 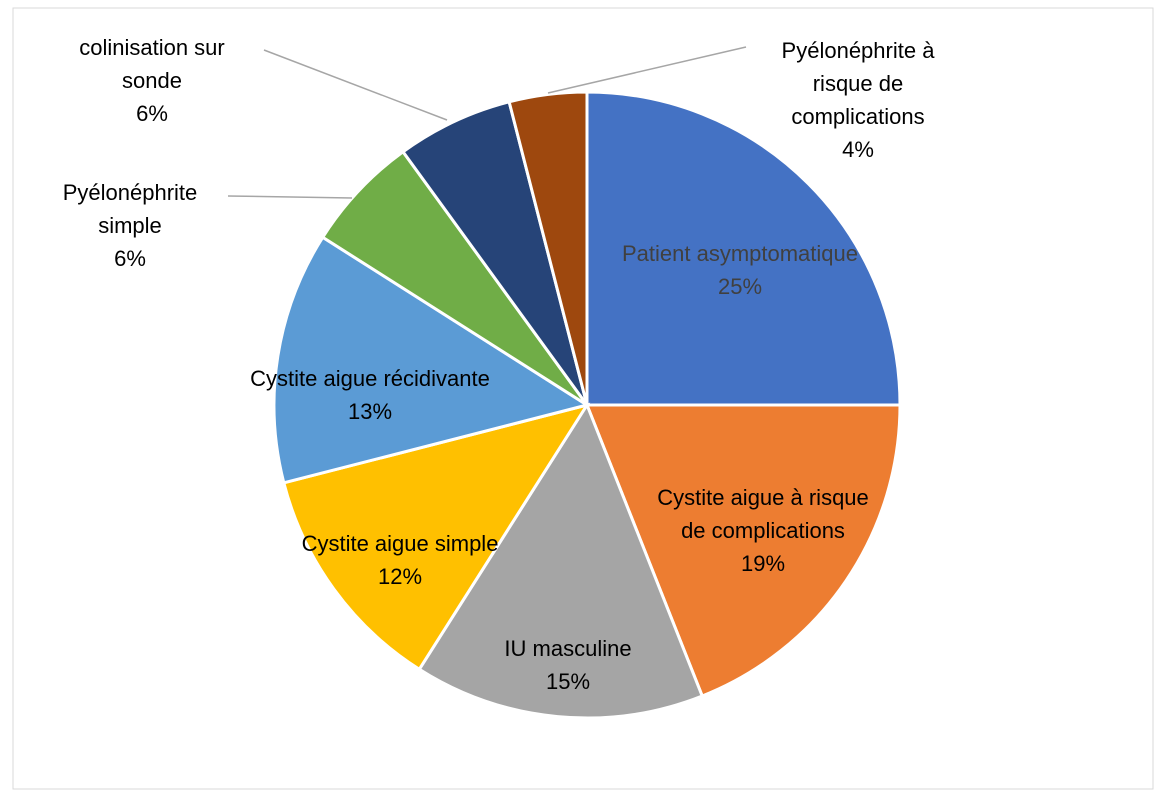 What do you see at coordinates (568, 681) in the screenshot?
I see `value-label: 15%` at bounding box center [568, 681].